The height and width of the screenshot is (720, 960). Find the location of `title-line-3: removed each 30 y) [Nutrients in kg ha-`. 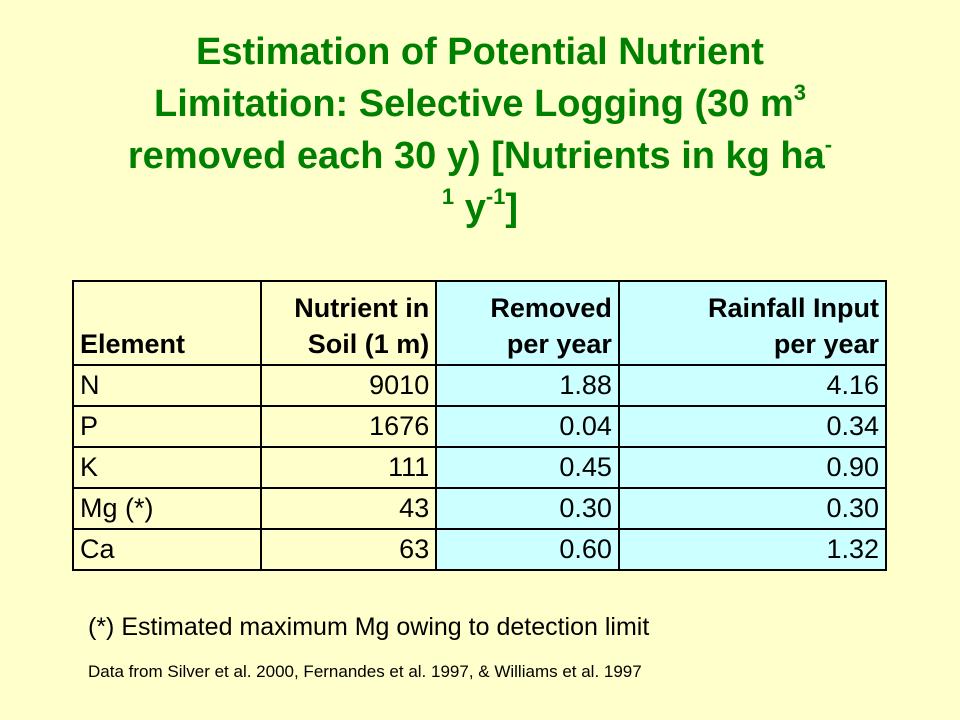

title-line-3: removed each 30 y) [Nutrients in kg ha- is located at coordinates (480, 155).